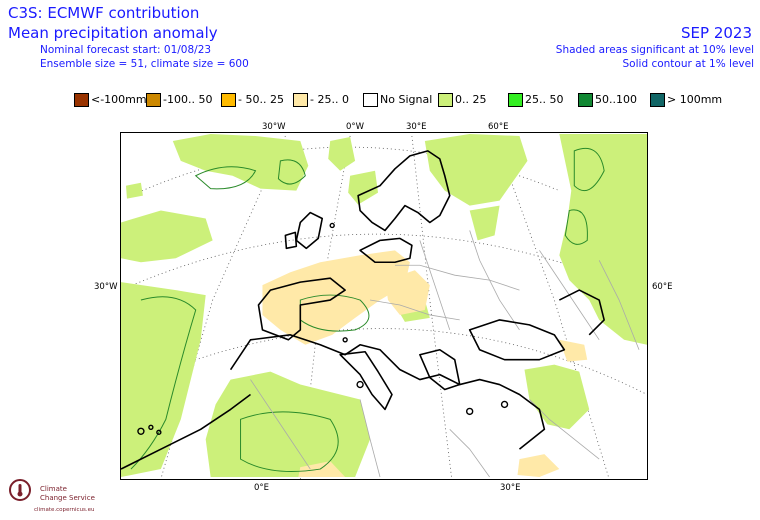  I want to click on shading-note: Shaded areas significant at 10% level, so click(654, 50).